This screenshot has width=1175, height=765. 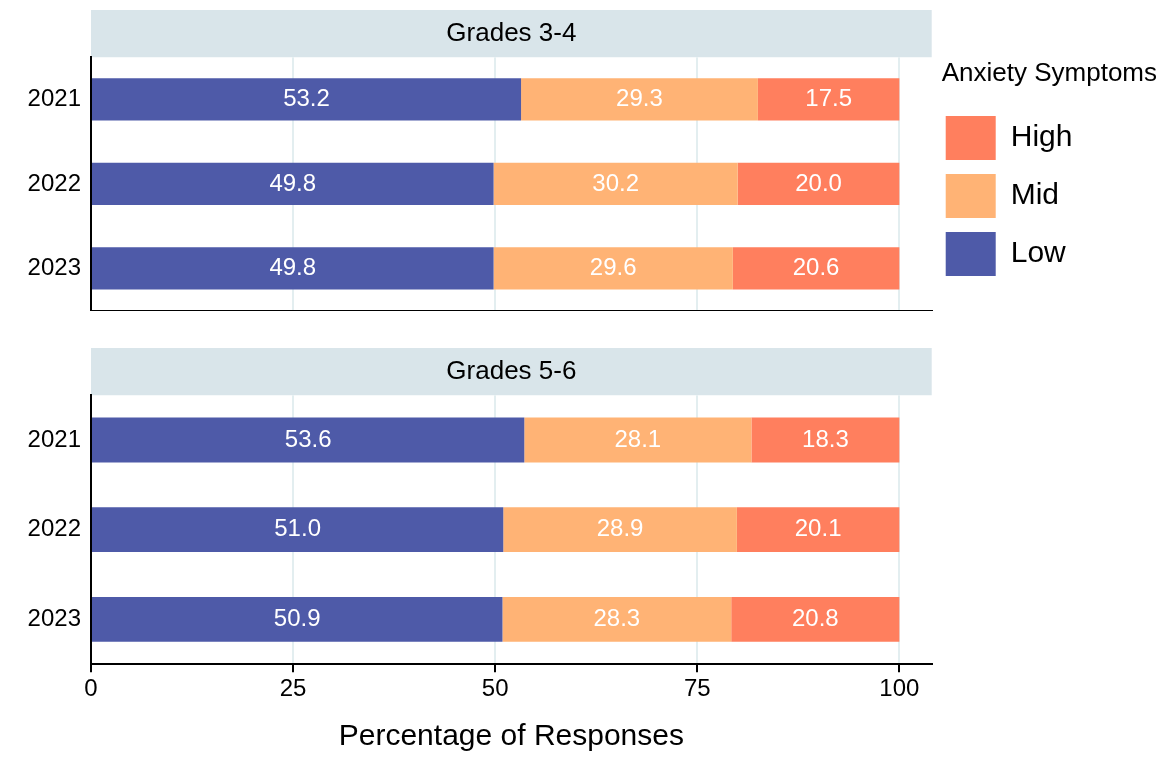 I want to click on x-tick-label: 50, so click(x=495, y=688).